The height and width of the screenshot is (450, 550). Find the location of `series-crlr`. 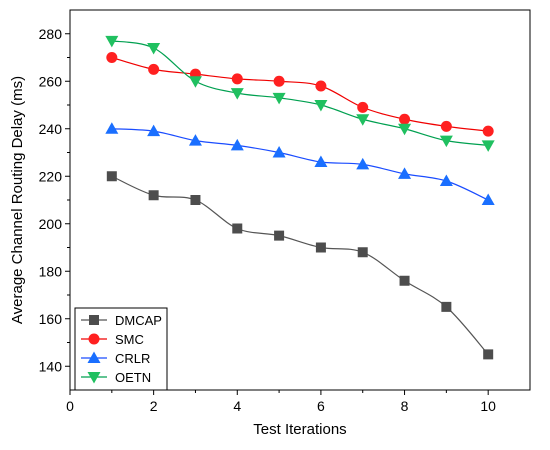

series-crlr is located at coordinates (300, 163).